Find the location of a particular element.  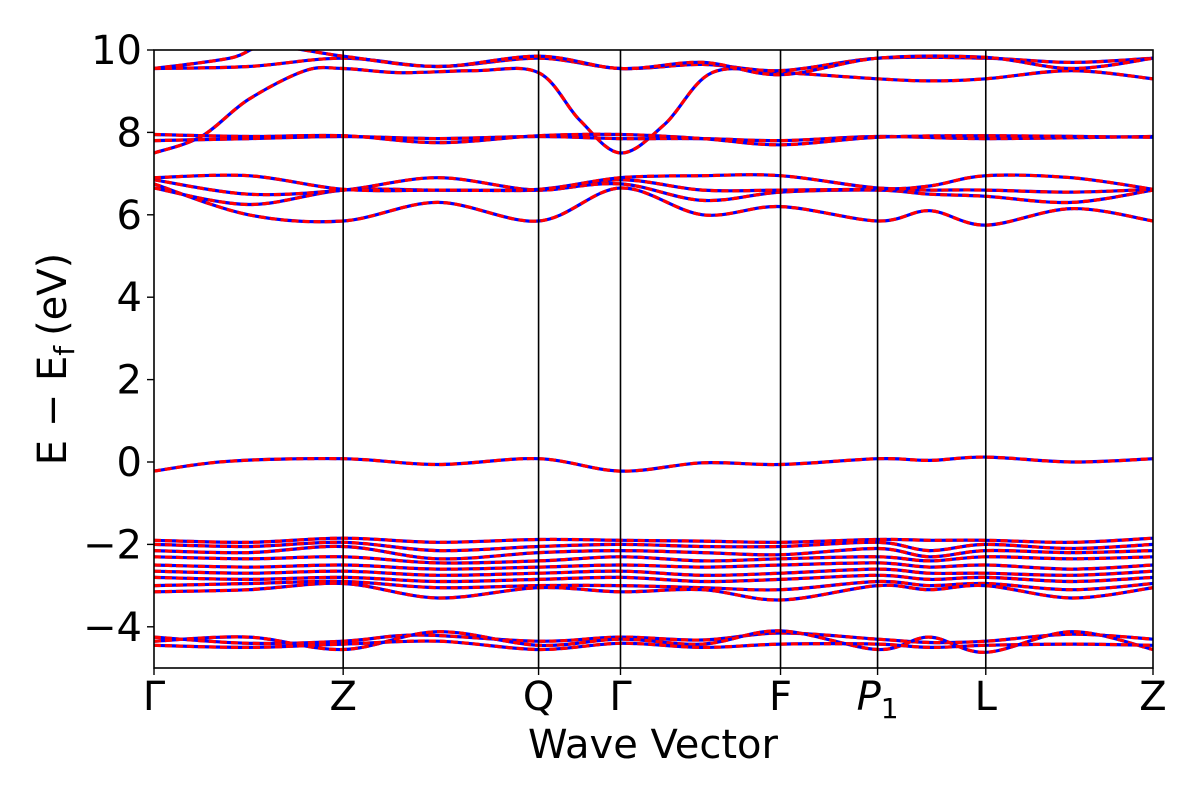

band-9-spin-up is located at coordinates (653, 572).